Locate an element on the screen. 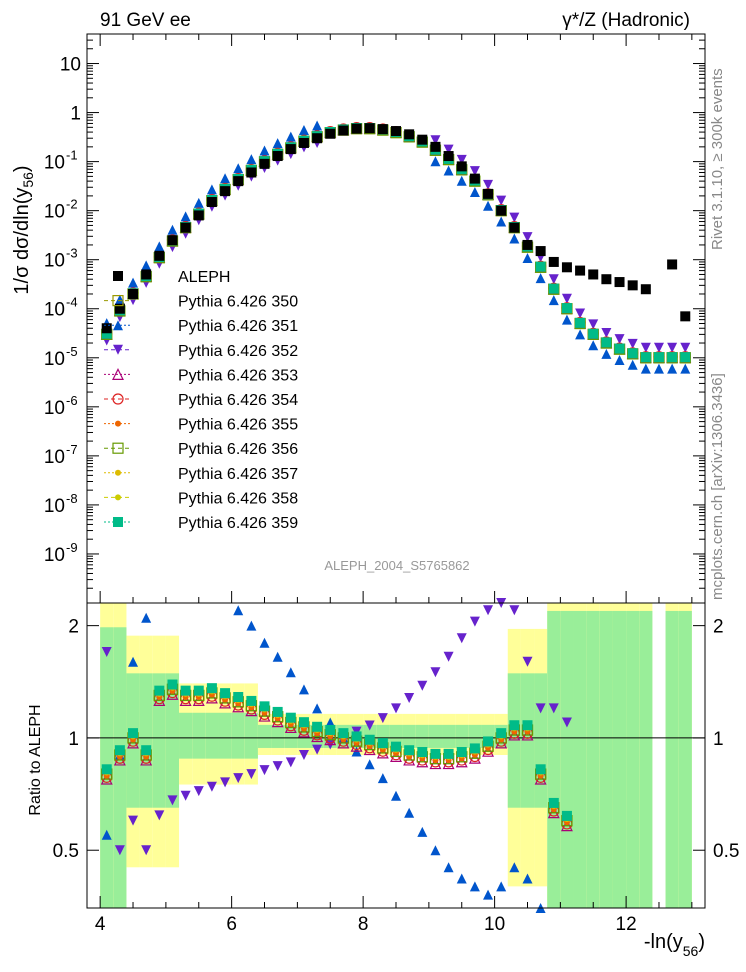 This screenshot has width=746, height=972. legend-entry: ALEPH is located at coordinates (171, 277).